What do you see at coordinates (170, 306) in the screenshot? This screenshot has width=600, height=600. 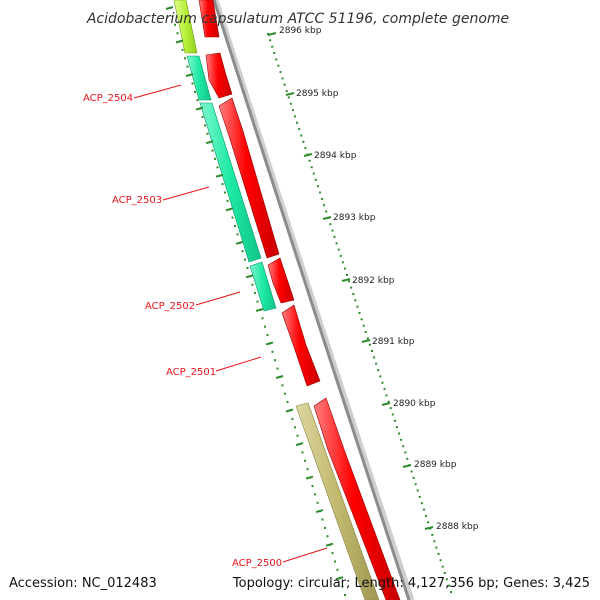 I see `gene-label-acp-2502: ACP_2502` at bounding box center [170, 306].